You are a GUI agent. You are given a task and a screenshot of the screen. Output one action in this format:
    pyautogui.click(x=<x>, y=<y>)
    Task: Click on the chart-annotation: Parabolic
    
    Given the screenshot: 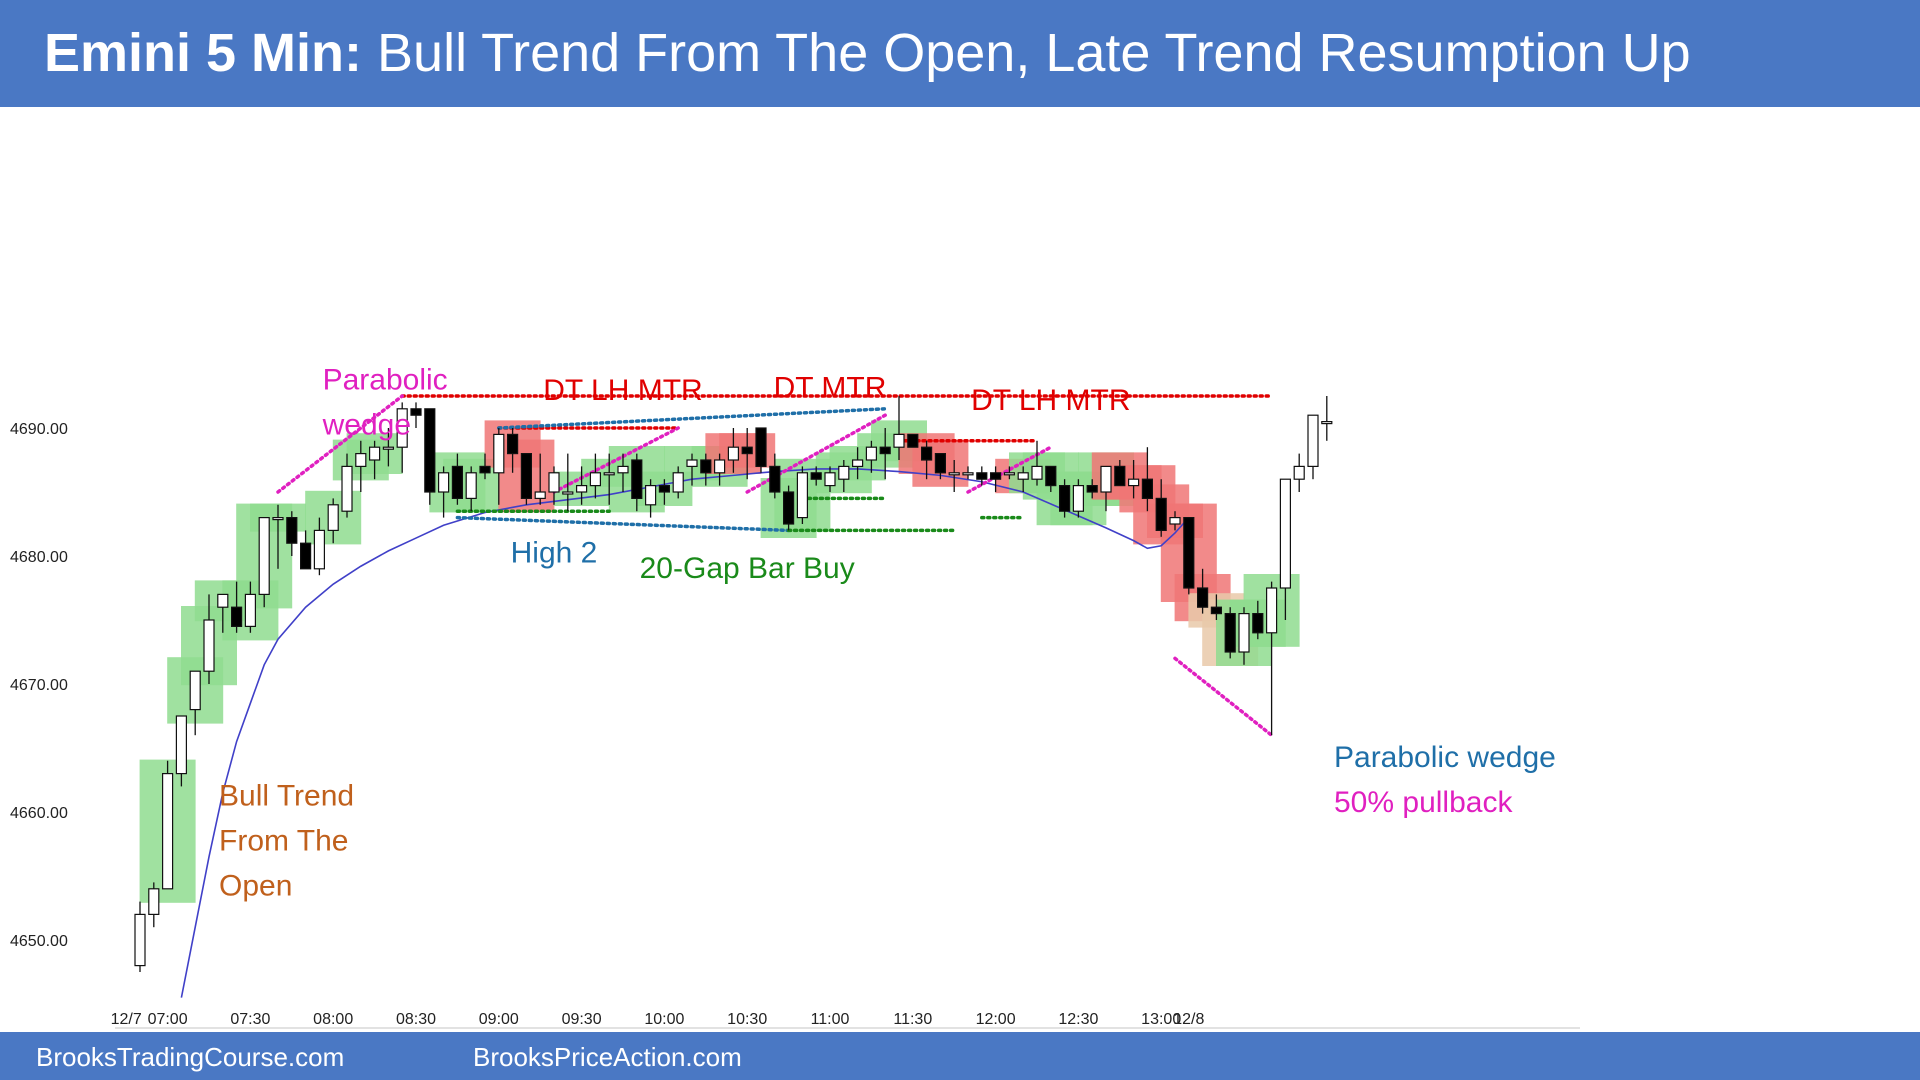 What is the action you would take?
    pyautogui.click(x=385, y=380)
    